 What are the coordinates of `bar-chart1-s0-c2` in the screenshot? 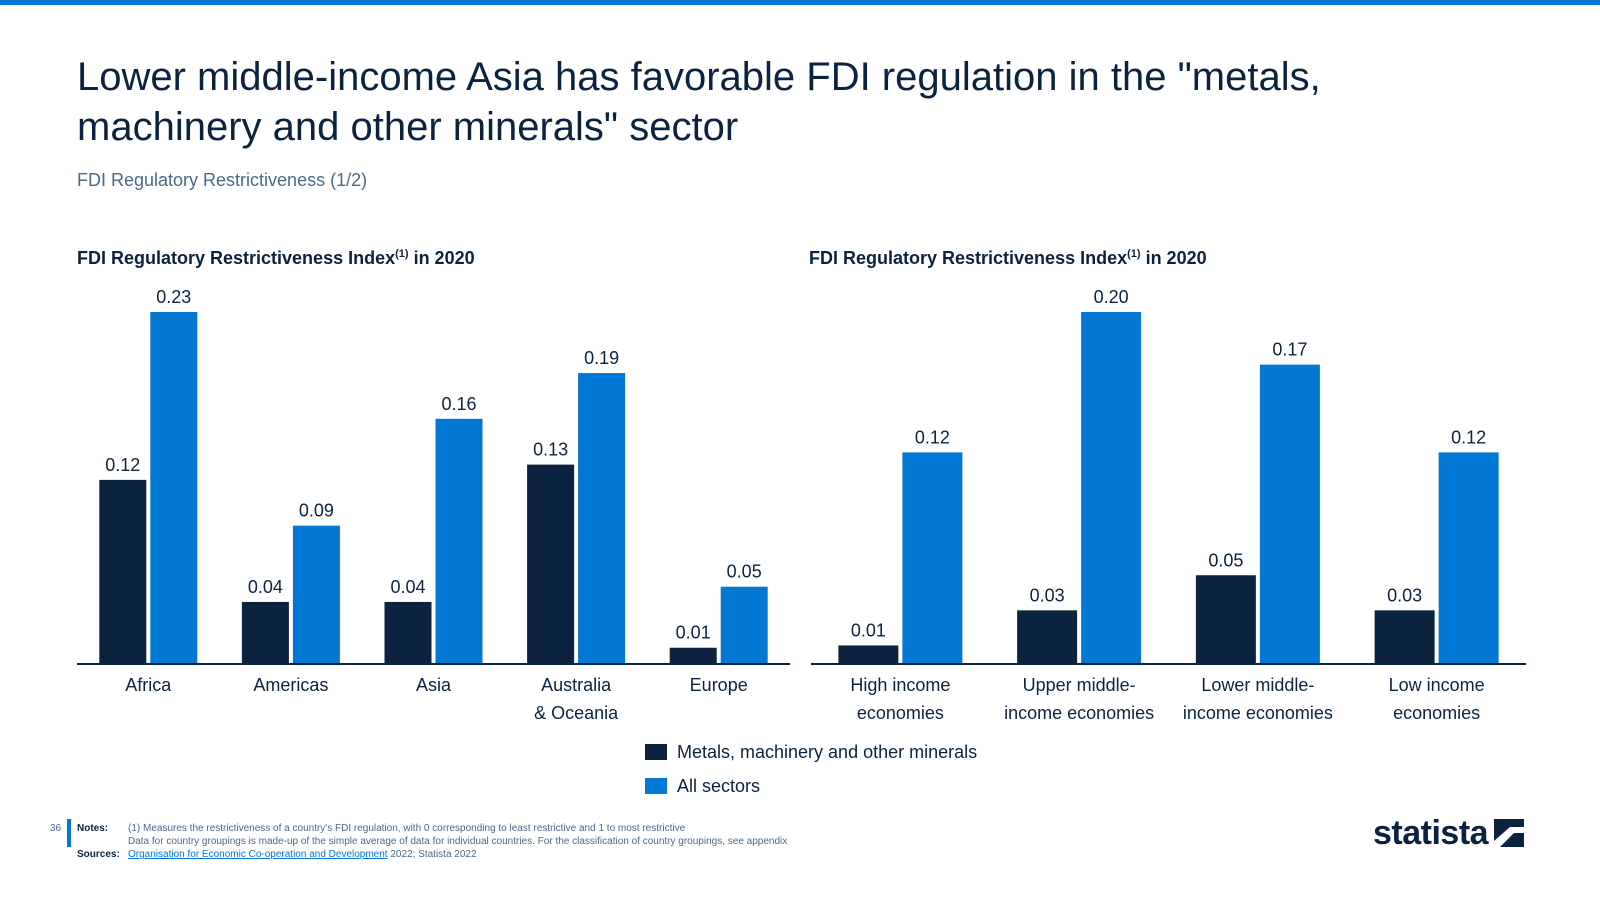 It's located at (1225, 619).